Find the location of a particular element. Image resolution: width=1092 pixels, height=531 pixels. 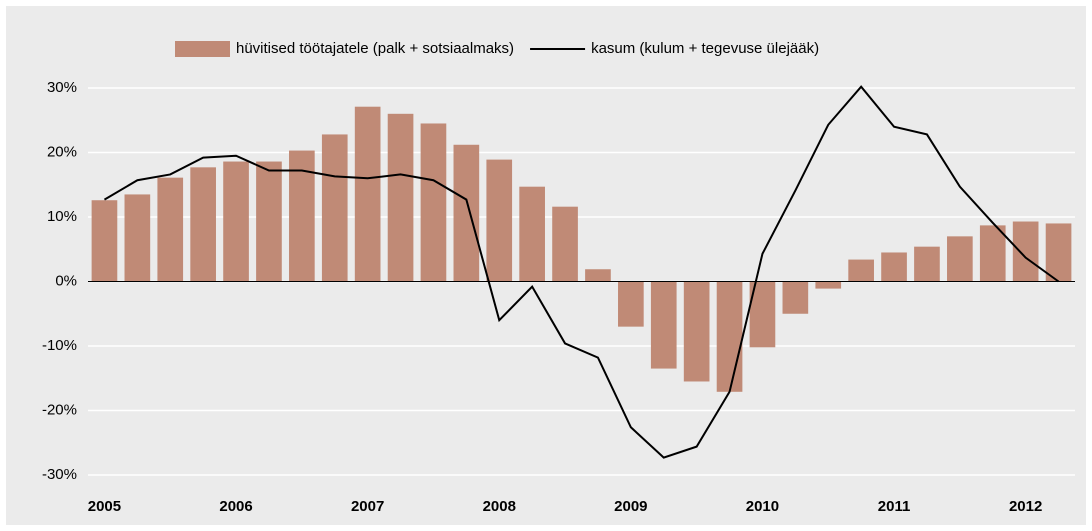

y-tick-label: 20% is located at coordinates (62, 151).